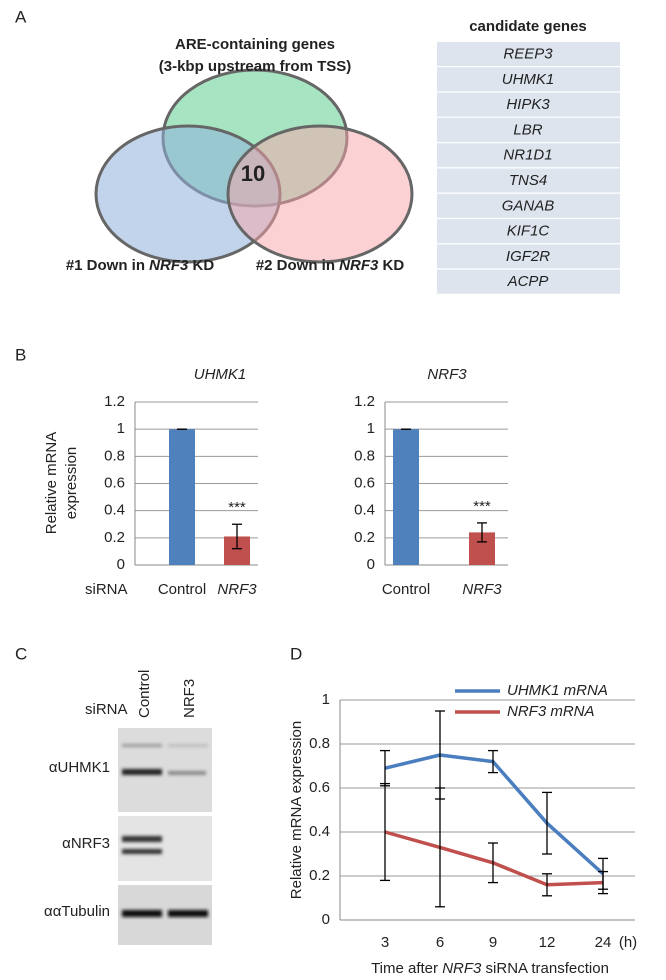 The image size is (666, 980). What do you see at coordinates (255, 66) in the screenshot?
I see `venn-title: (3-kbp upstream from TSS)` at bounding box center [255, 66].